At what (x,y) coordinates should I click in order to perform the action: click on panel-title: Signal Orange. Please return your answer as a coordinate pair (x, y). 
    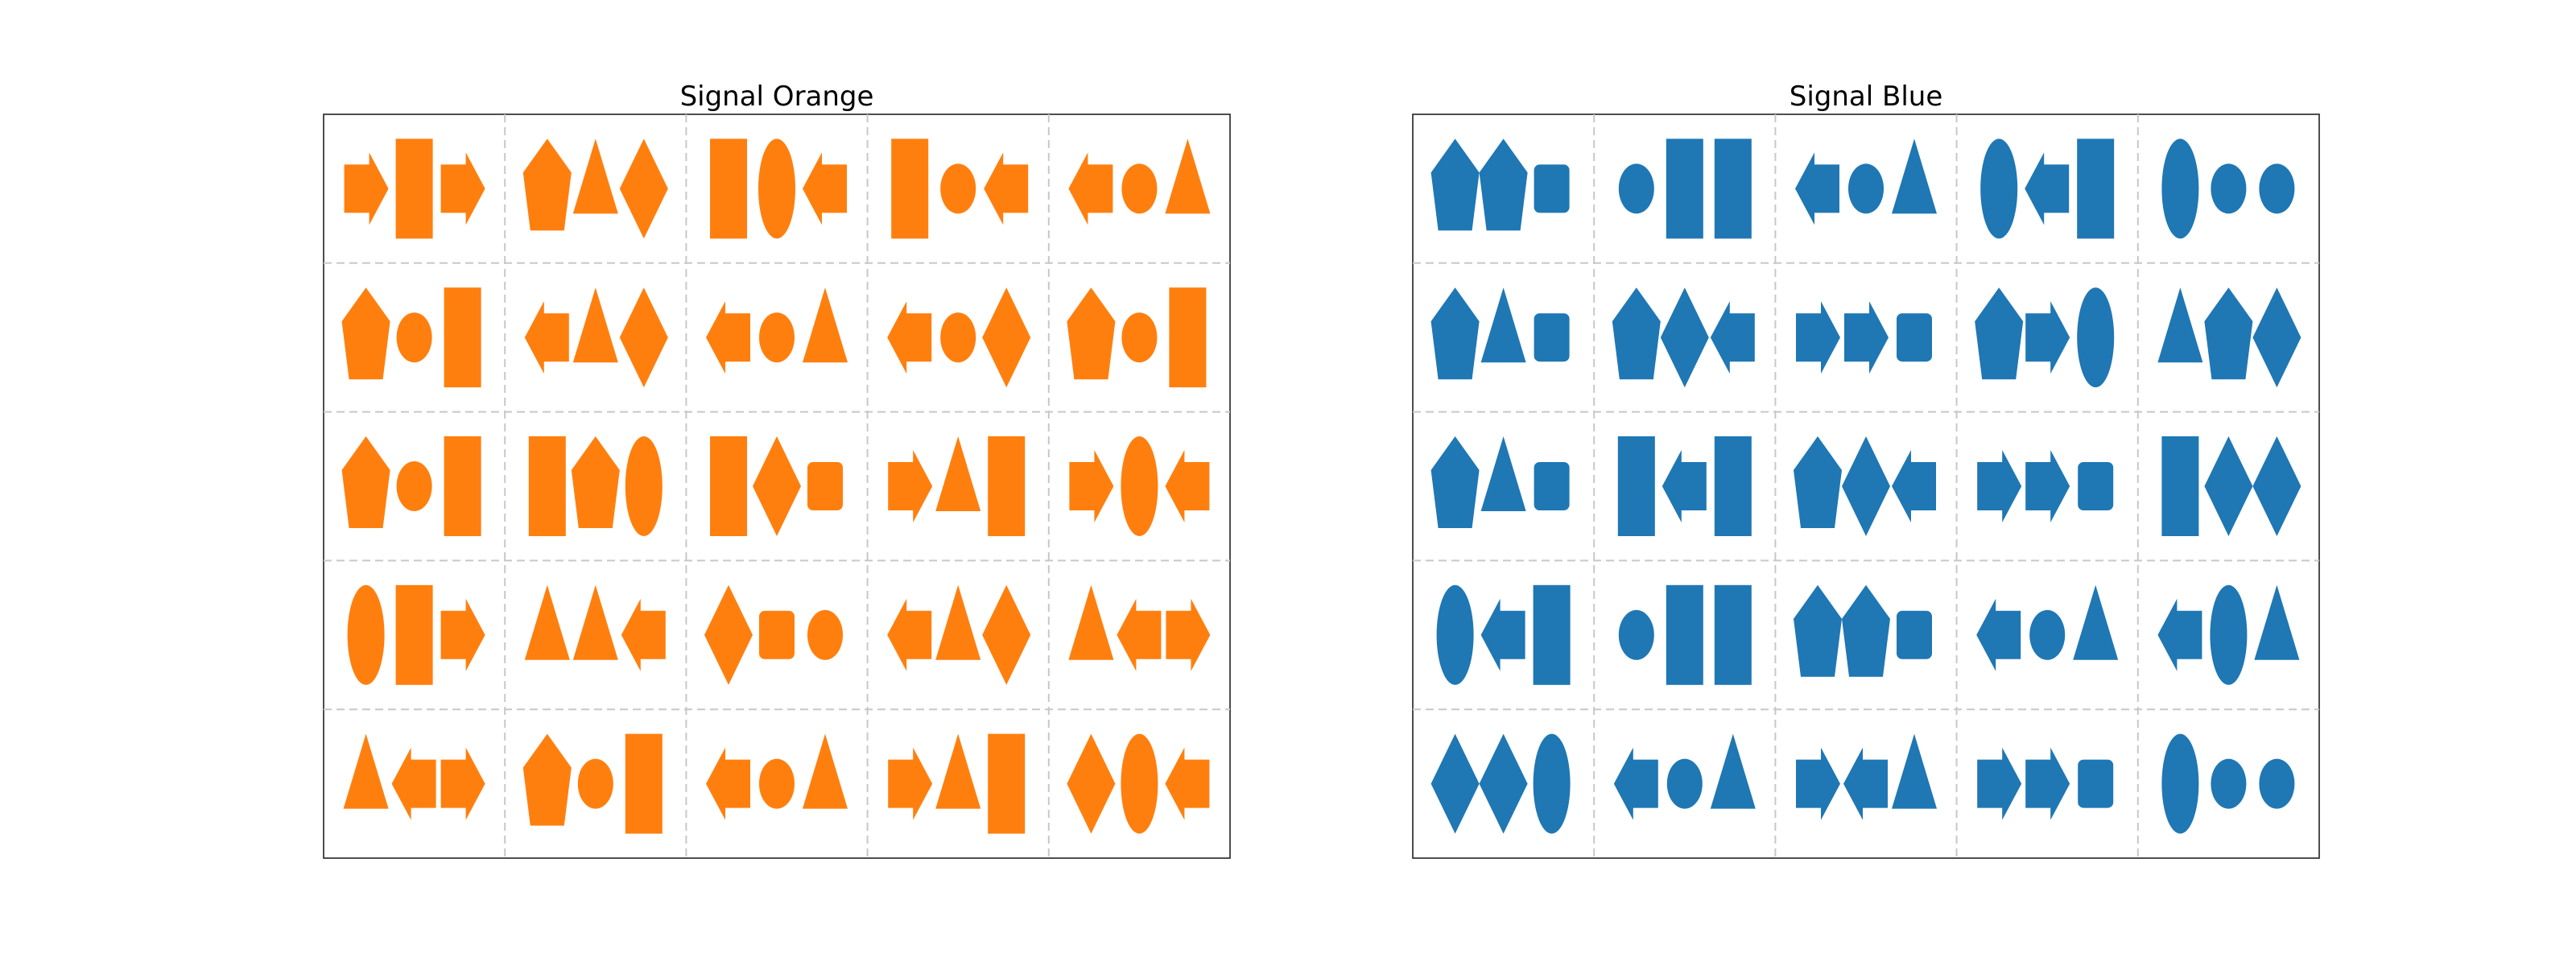
    Looking at the image, I should click on (776, 96).